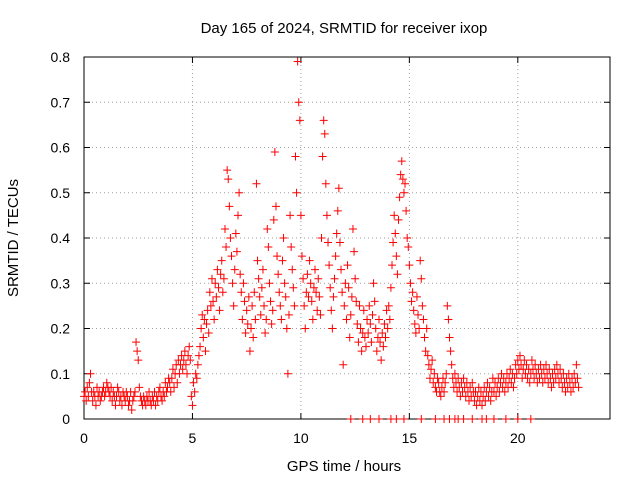 This screenshot has height=480, width=640. What do you see at coordinates (61, 329) in the screenshot?
I see `y-tick-label: 0.2` at bounding box center [61, 329].